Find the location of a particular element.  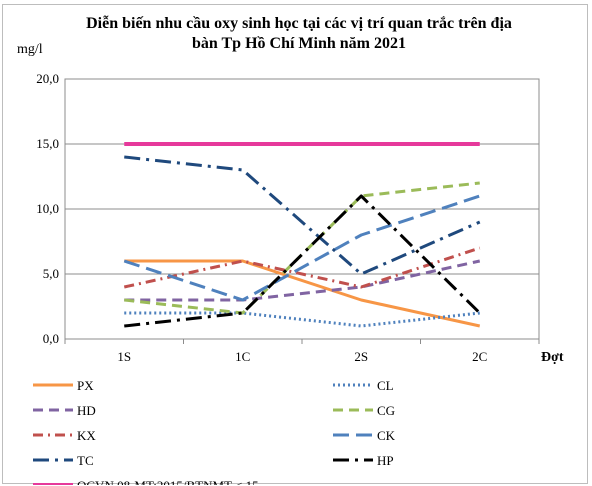

y-tick-label: 20,0 is located at coordinates (47, 78).